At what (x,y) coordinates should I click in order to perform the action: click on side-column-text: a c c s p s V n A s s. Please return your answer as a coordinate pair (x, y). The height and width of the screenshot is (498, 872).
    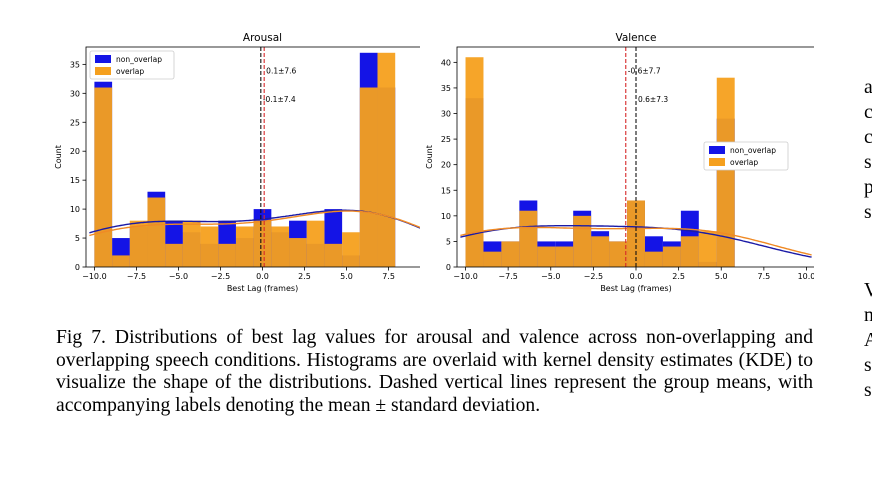
    Looking at the image, I should click on (868, 239).